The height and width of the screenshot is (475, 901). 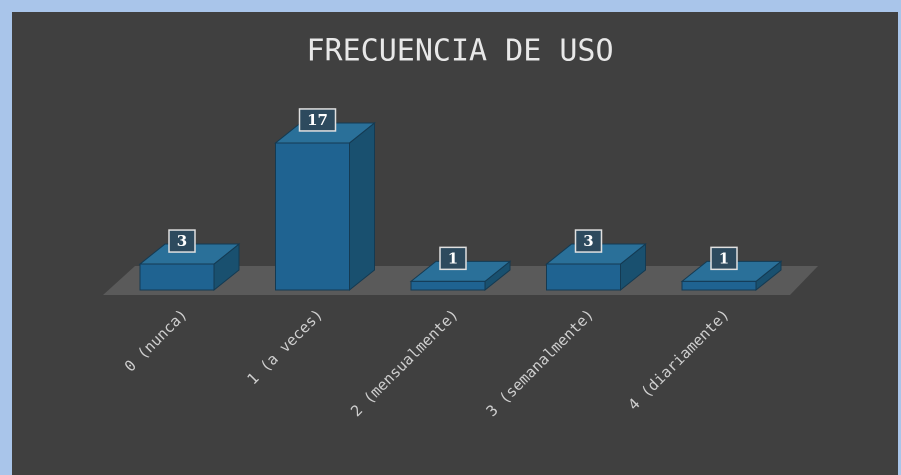 I want to click on value-label: 17, so click(x=317, y=120).